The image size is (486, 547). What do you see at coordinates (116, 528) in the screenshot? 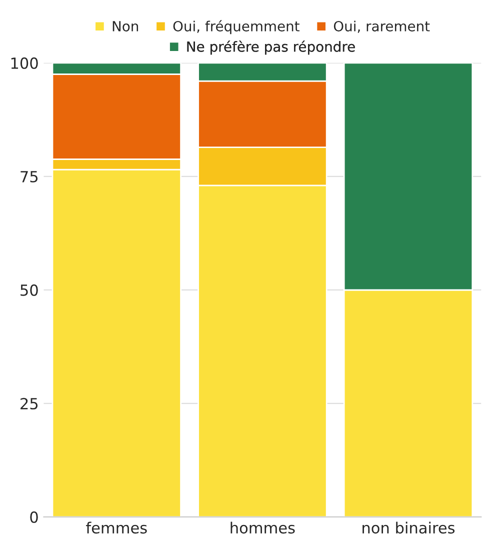
I see `x-tick-label: femmes` at bounding box center [116, 528].